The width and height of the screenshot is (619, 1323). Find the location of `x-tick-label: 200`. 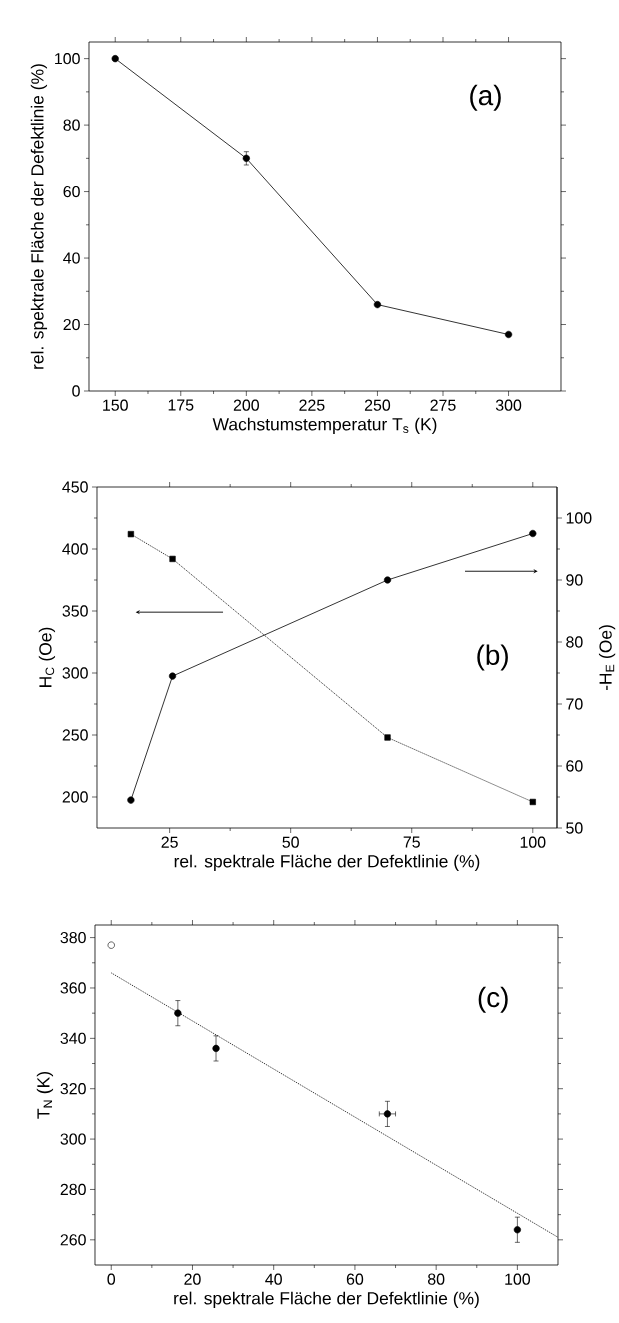

x-tick-label: 200 is located at coordinates (247, 405).